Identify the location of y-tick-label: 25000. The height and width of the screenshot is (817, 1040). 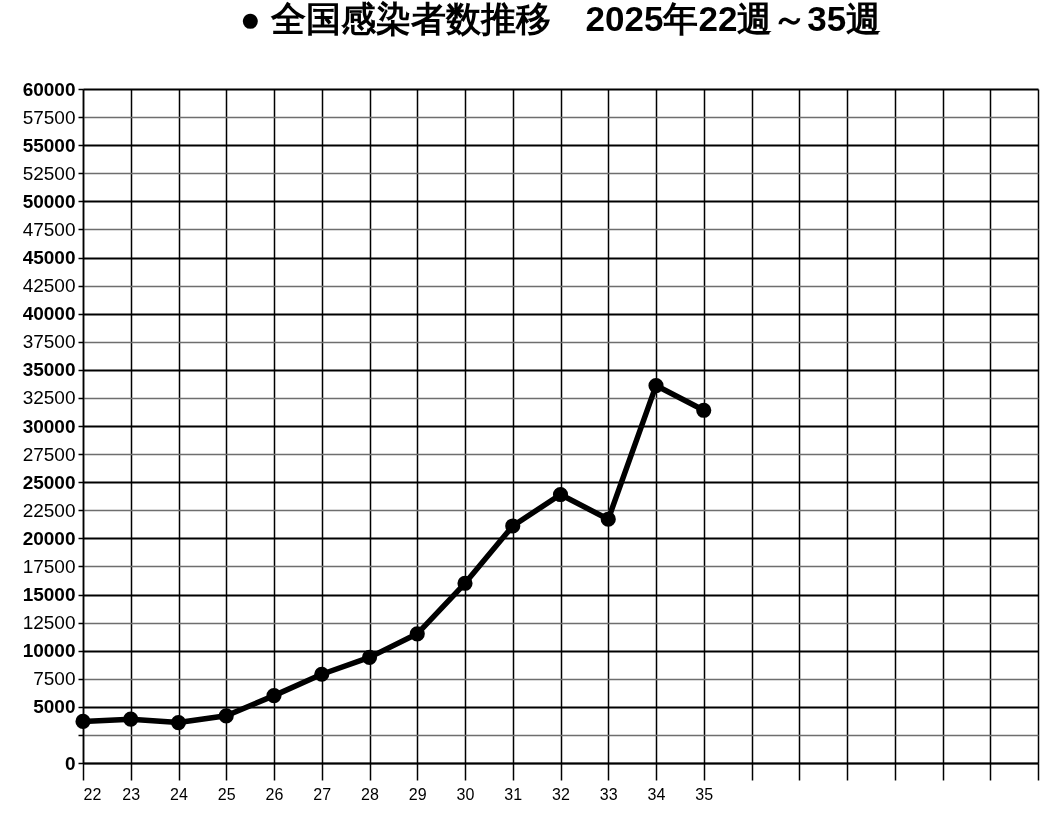
(49, 482).